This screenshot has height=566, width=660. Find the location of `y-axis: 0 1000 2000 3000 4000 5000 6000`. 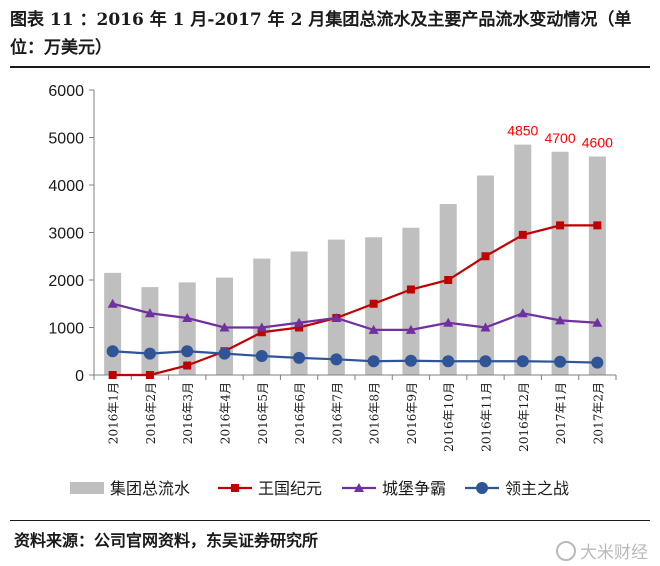

y-axis: 0 1000 2000 3000 4000 5000 6000 is located at coordinates (71, 234).